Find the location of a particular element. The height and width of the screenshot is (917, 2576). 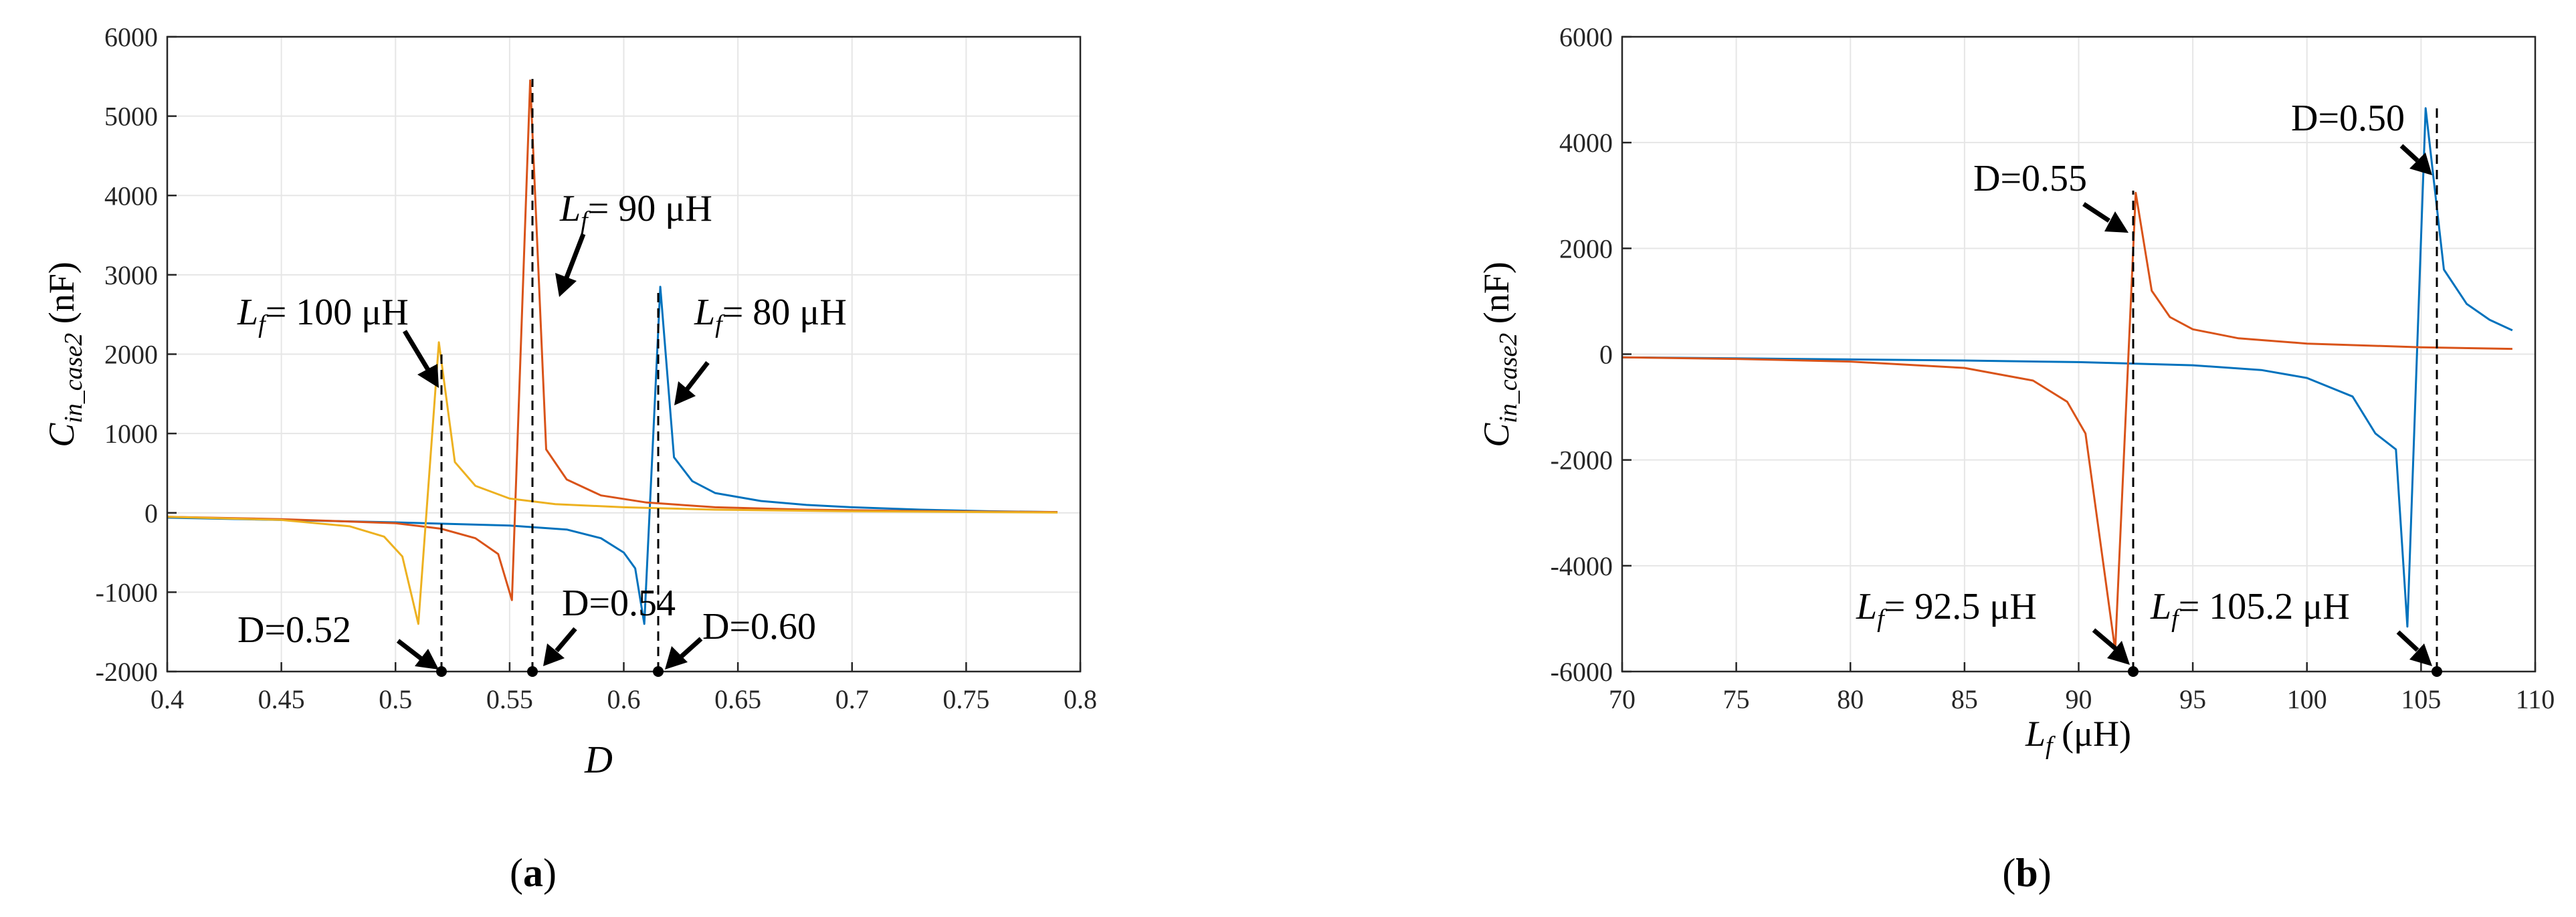

label-d-054: D=0.54 is located at coordinates (619, 604).